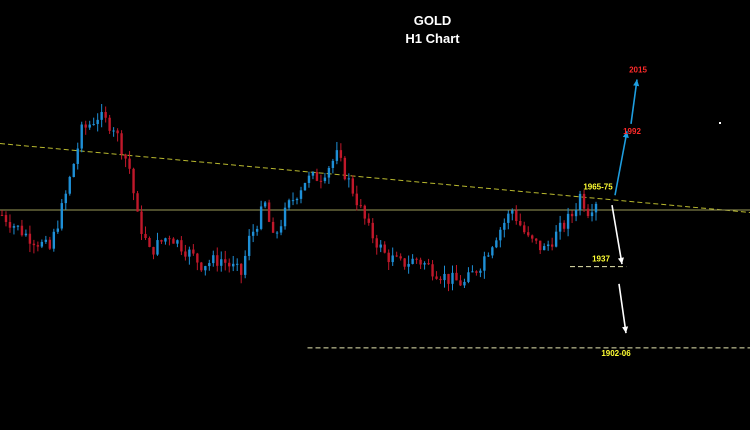  Describe the element at coordinates (621, 163) in the screenshot. I see `projection-arrow-up` at that location.